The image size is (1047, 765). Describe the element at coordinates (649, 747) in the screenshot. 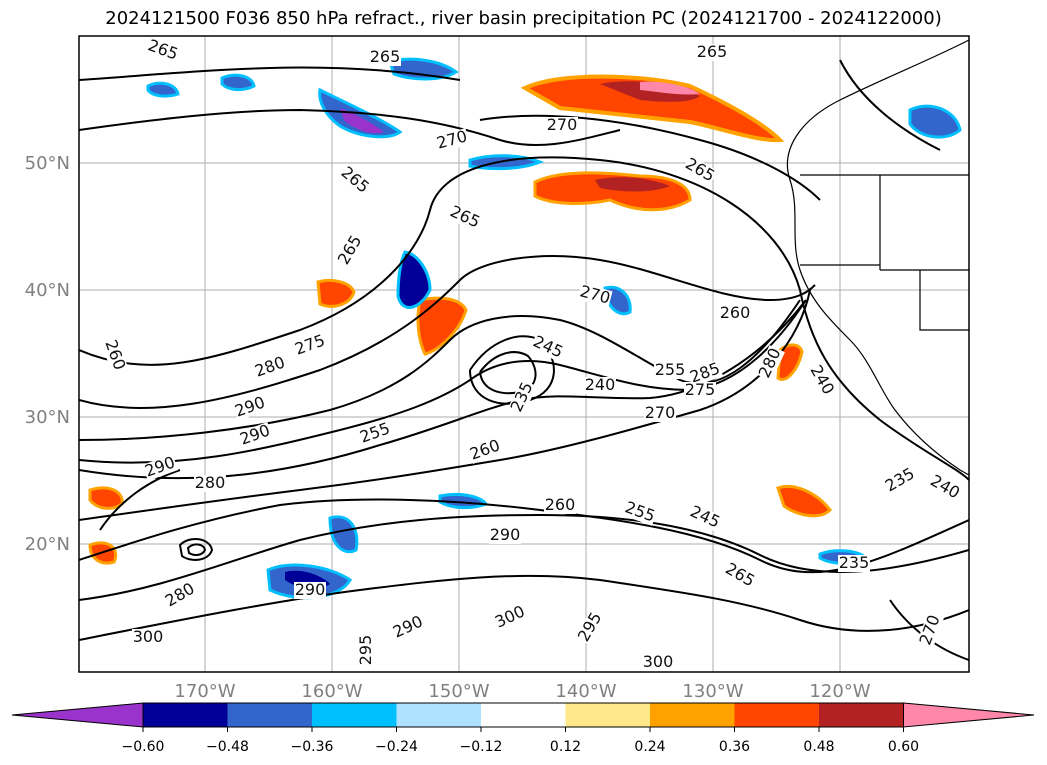

I see `colorbar-tick-label: 0.24` at that location.